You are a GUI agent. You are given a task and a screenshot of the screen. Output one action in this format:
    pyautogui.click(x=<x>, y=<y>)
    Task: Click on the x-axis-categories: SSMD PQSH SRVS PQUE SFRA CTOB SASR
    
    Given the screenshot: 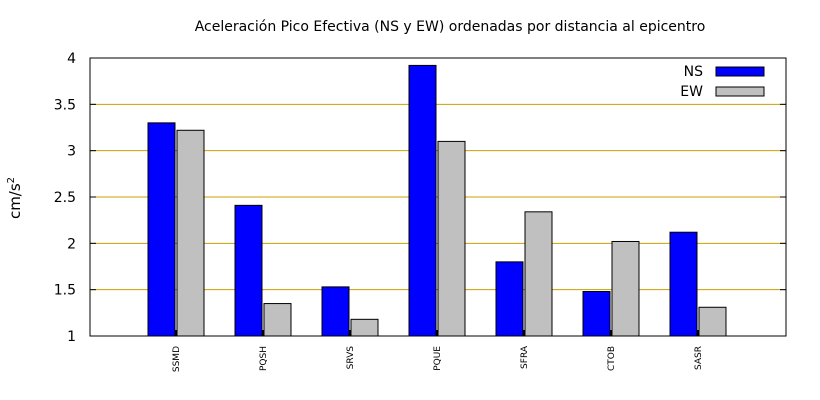 What is the action you would take?
    pyautogui.click(x=438, y=351)
    